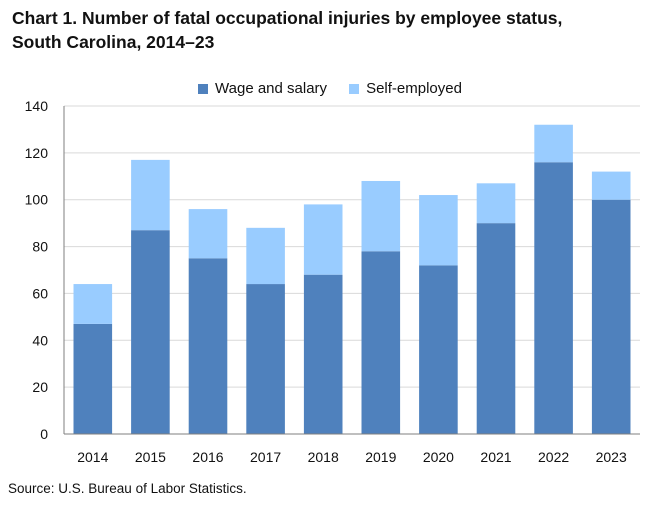 The height and width of the screenshot is (509, 660). Describe the element at coordinates (553, 143) in the screenshot. I see `bar-self-employed-2022` at that location.